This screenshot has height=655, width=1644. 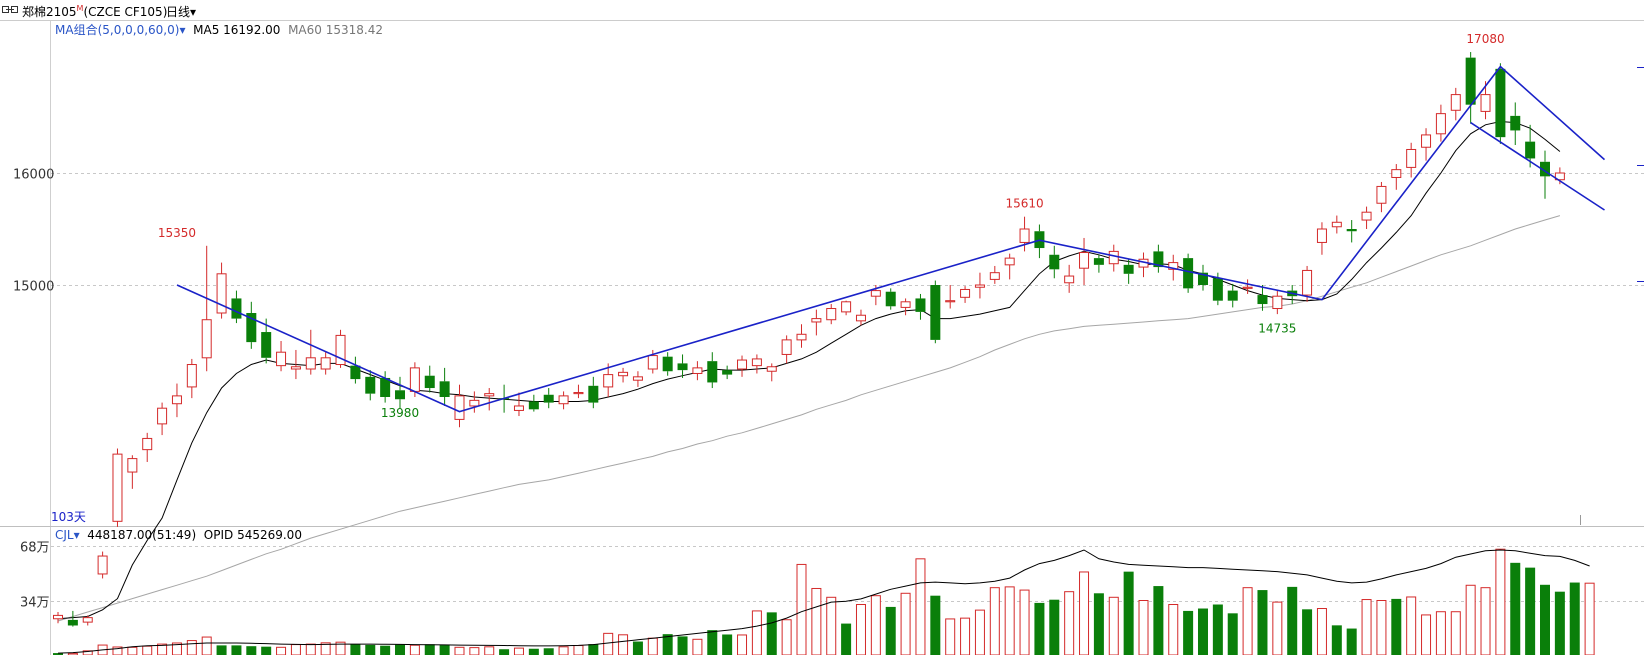 I want to click on period-selector: 日线▾, so click(x=181, y=12).